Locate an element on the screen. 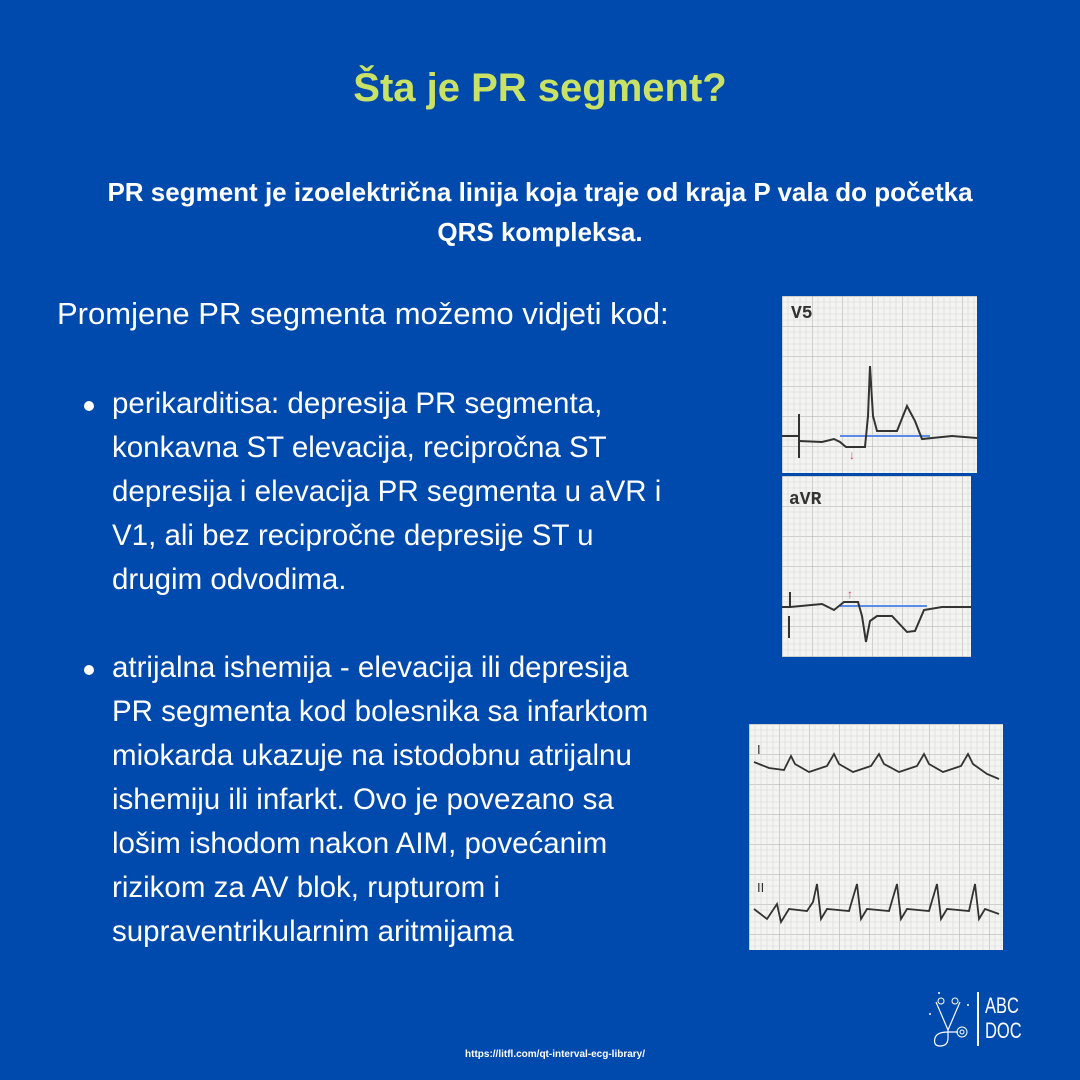 The image size is (1080, 1080). lead-label-v5: V5 is located at coordinates (802, 314).